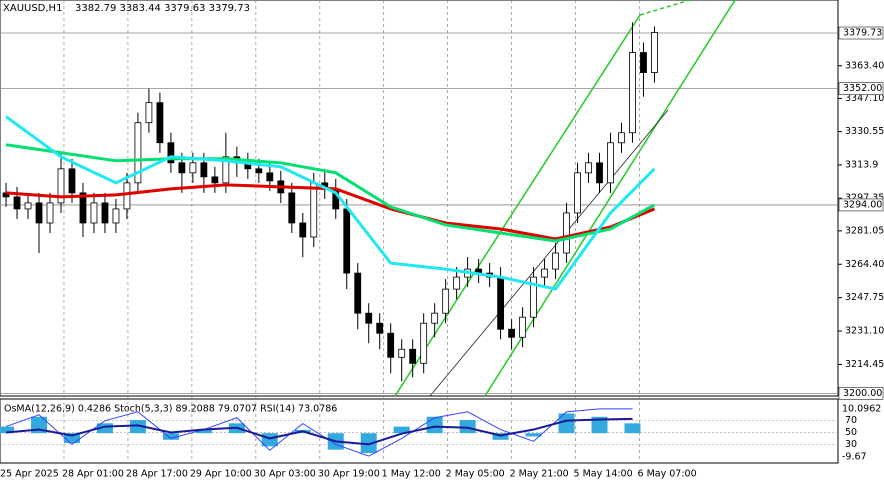  Describe the element at coordinates (864, 230) in the screenshot. I see `y-tick-label: 3281.05` at that location.